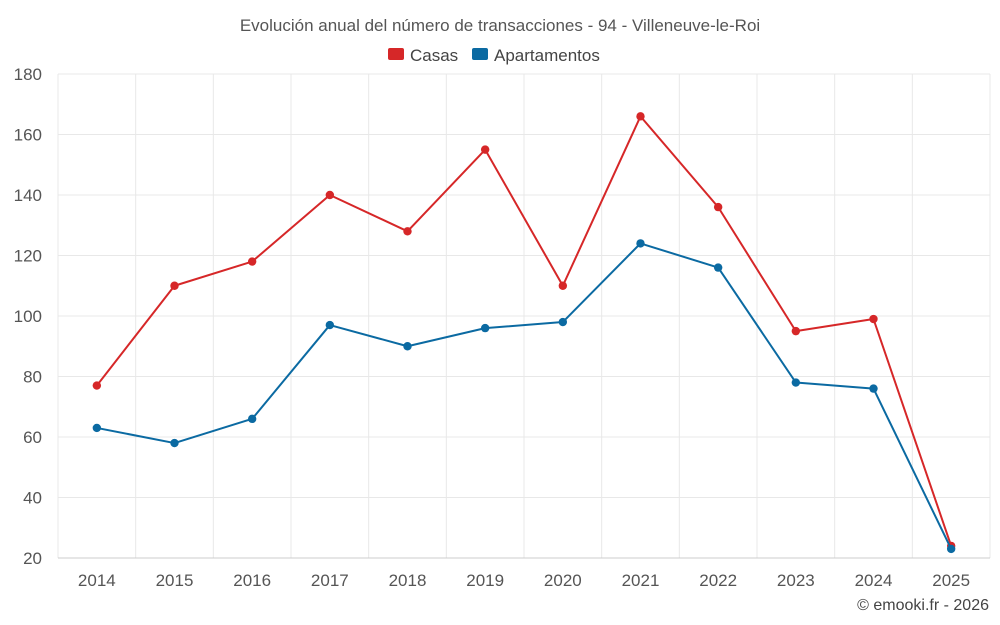 The width and height of the screenshot is (1000, 625). Describe the element at coordinates (951, 549) in the screenshot. I see `data-point-apartamentos-2025` at that location.